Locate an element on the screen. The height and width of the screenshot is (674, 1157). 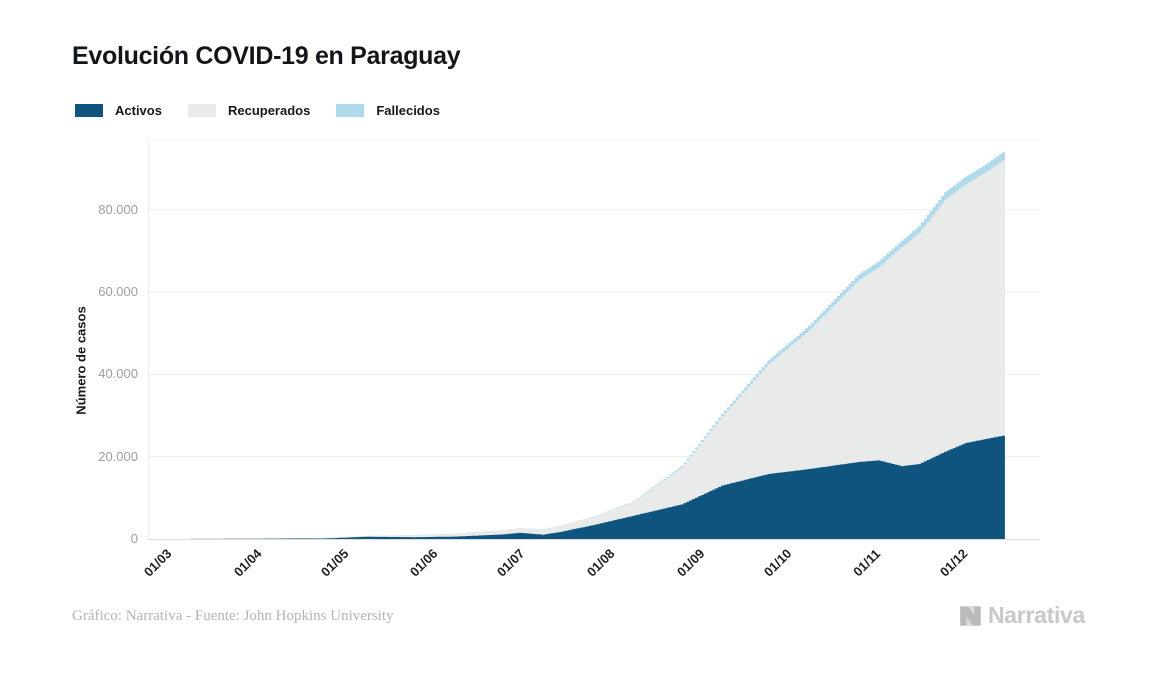
page-title: Evolución COVID-19 en Paraguay is located at coordinates (266, 56).